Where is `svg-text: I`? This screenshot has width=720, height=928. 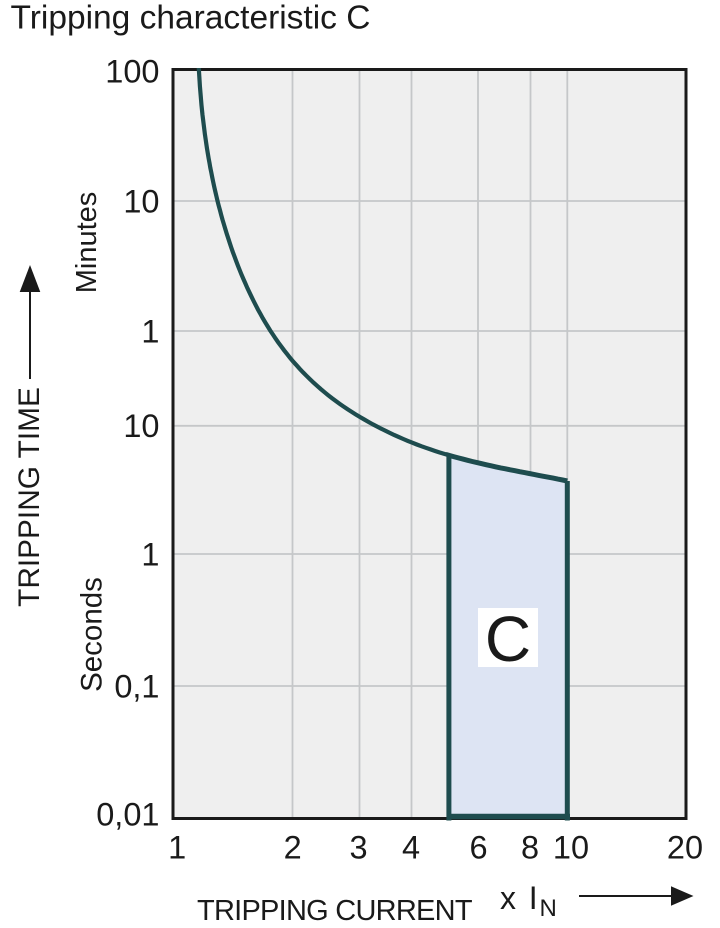
svg-text: I is located at coordinates (533, 898).